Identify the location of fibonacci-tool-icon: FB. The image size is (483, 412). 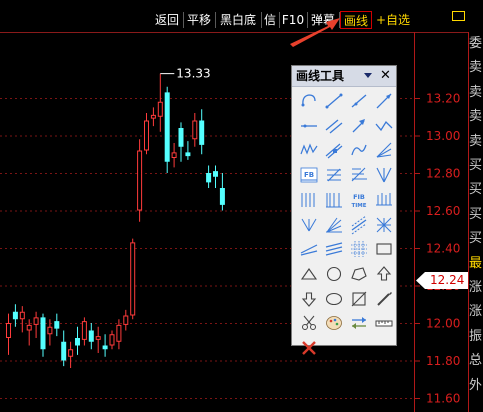
(309, 175).